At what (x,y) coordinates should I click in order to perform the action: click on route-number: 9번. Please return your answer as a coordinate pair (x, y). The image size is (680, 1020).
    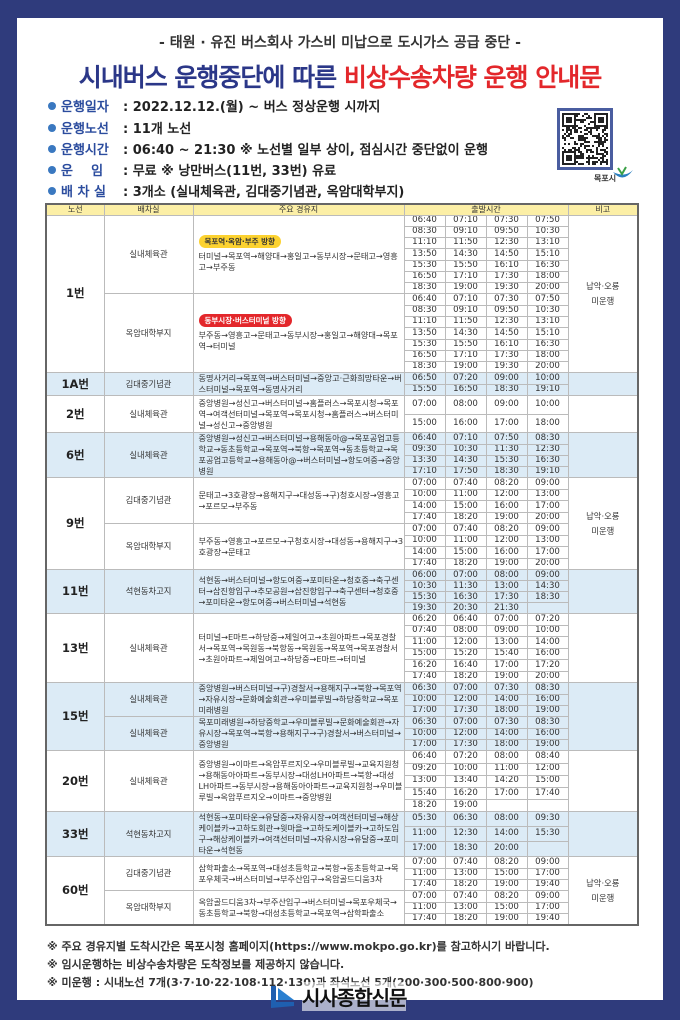
    Looking at the image, I should click on (75, 524).